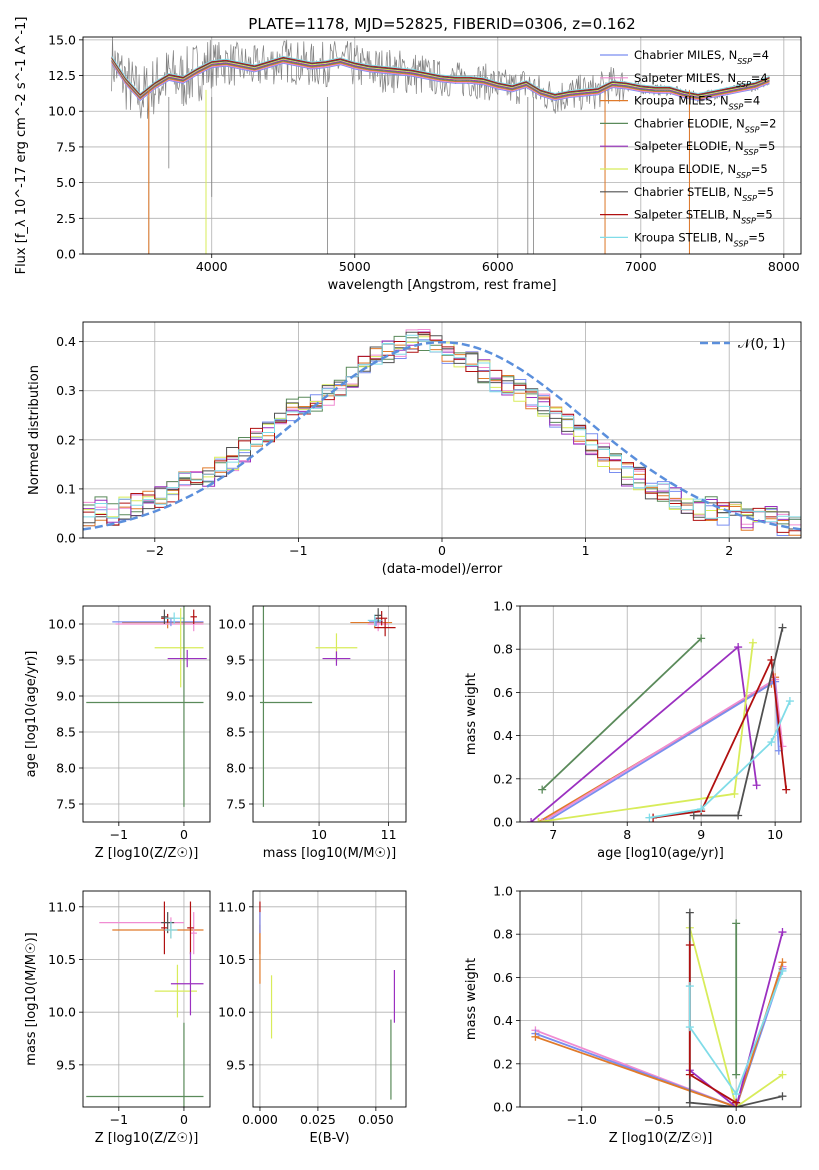 The image size is (819, 1170). I want to click on x-tick-label: 4000, so click(212, 266).